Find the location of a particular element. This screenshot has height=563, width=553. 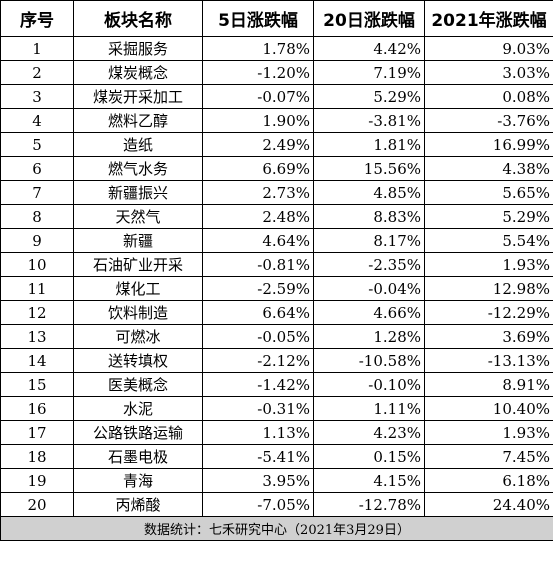

table-row: 5 造纸 2.49% 1.81% 16.99% is located at coordinates (276, 144).